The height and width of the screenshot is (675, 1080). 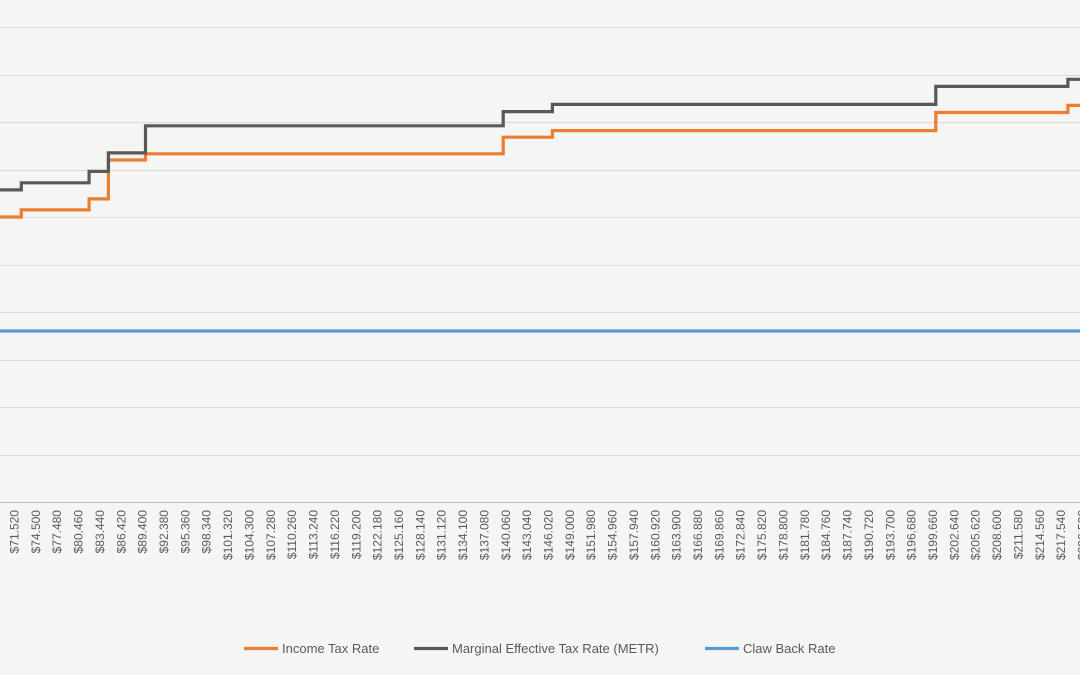 I want to click on x-tick-label: $220.520, so click(x=1078, y=535).